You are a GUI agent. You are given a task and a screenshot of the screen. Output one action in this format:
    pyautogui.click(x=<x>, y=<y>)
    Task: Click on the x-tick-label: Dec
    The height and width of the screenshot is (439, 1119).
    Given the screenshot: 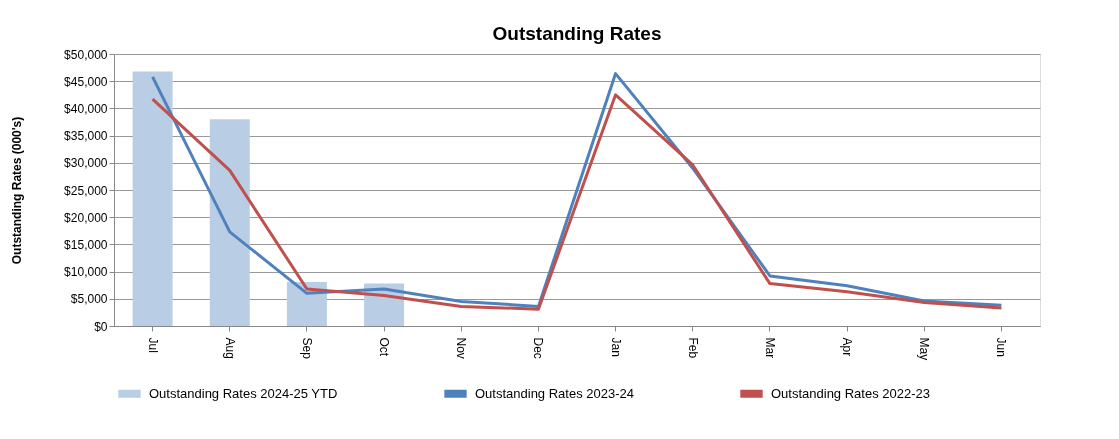 What is the action you would take?
    pyautogui.click(x=538, y=348)
    